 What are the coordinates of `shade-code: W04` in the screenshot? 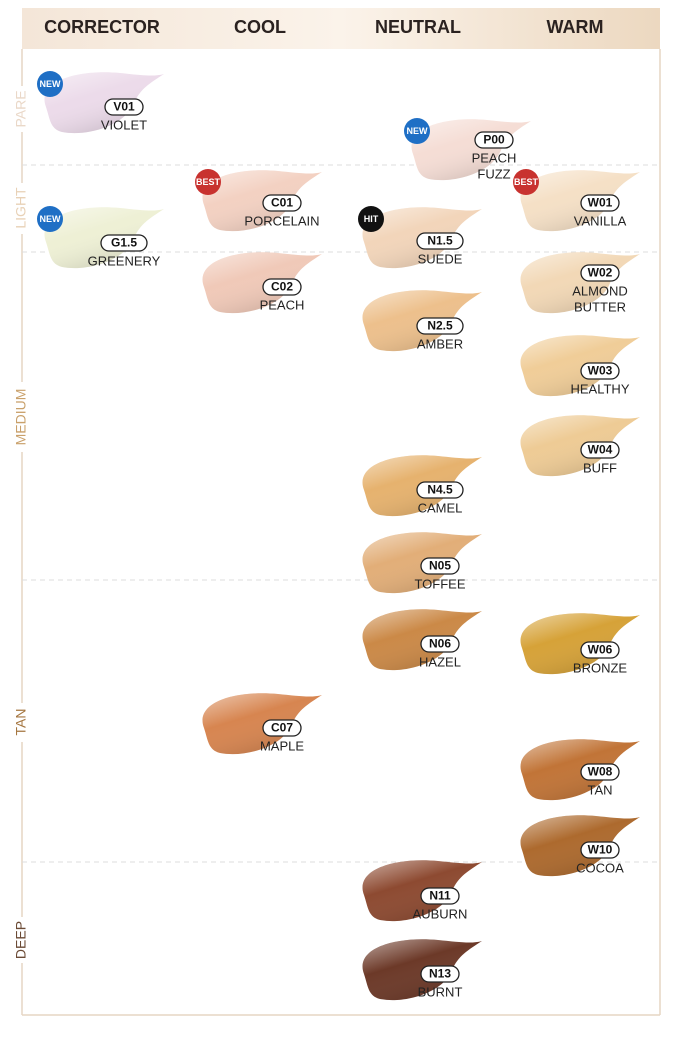 It's located at (600, 450).